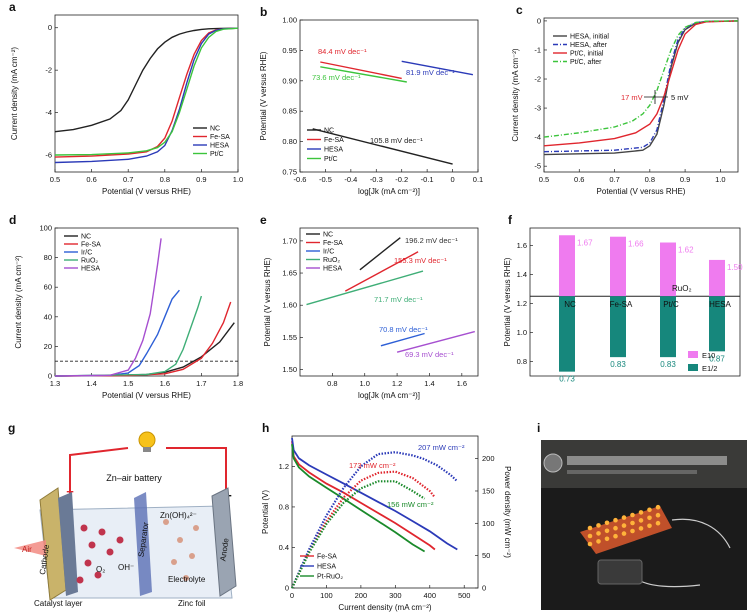  Describe the element at coordinates (68, 544) in the screenshot. I see `catalyst-layer-plate` at that location.